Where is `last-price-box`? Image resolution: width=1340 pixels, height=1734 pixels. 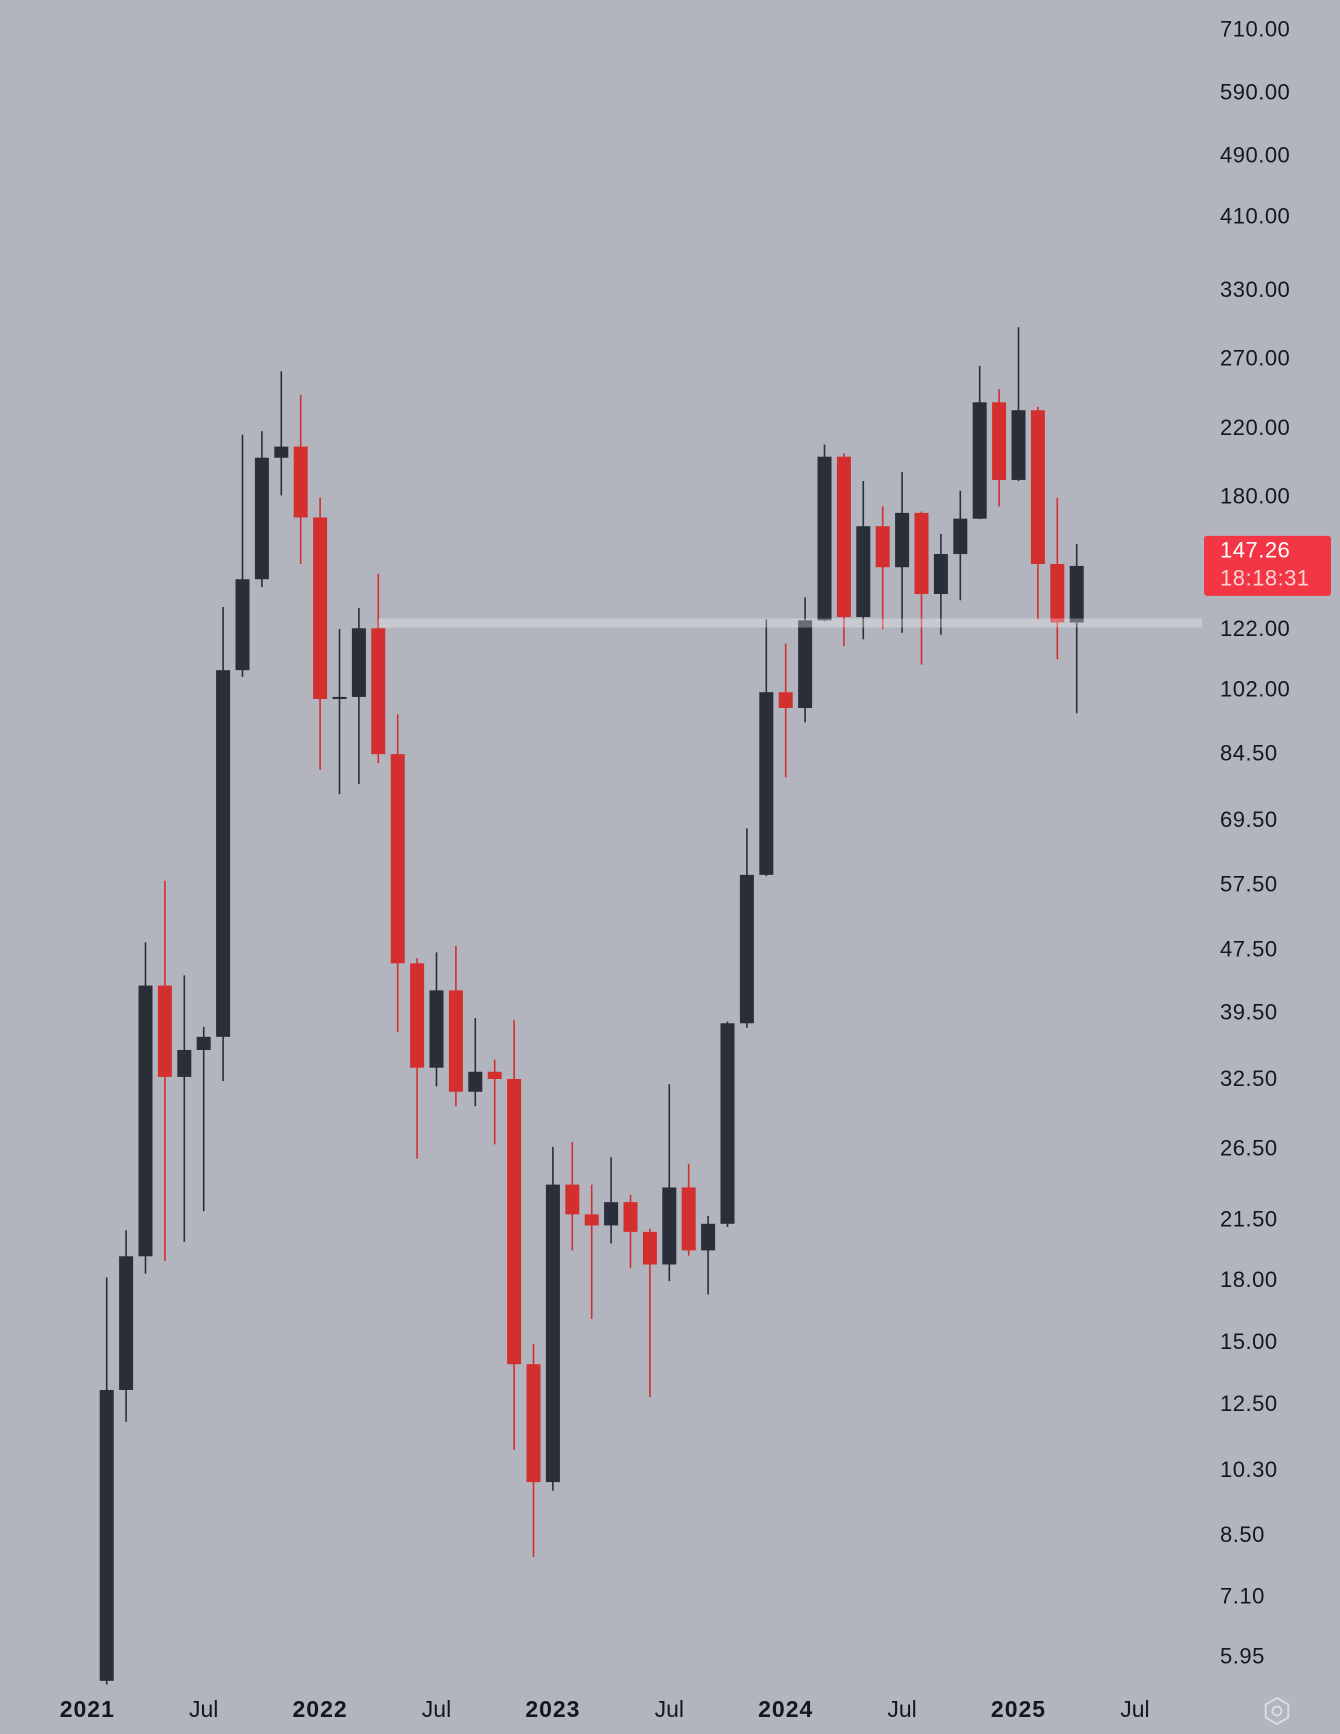
last-price-box is located at coordinates (1267, 565).